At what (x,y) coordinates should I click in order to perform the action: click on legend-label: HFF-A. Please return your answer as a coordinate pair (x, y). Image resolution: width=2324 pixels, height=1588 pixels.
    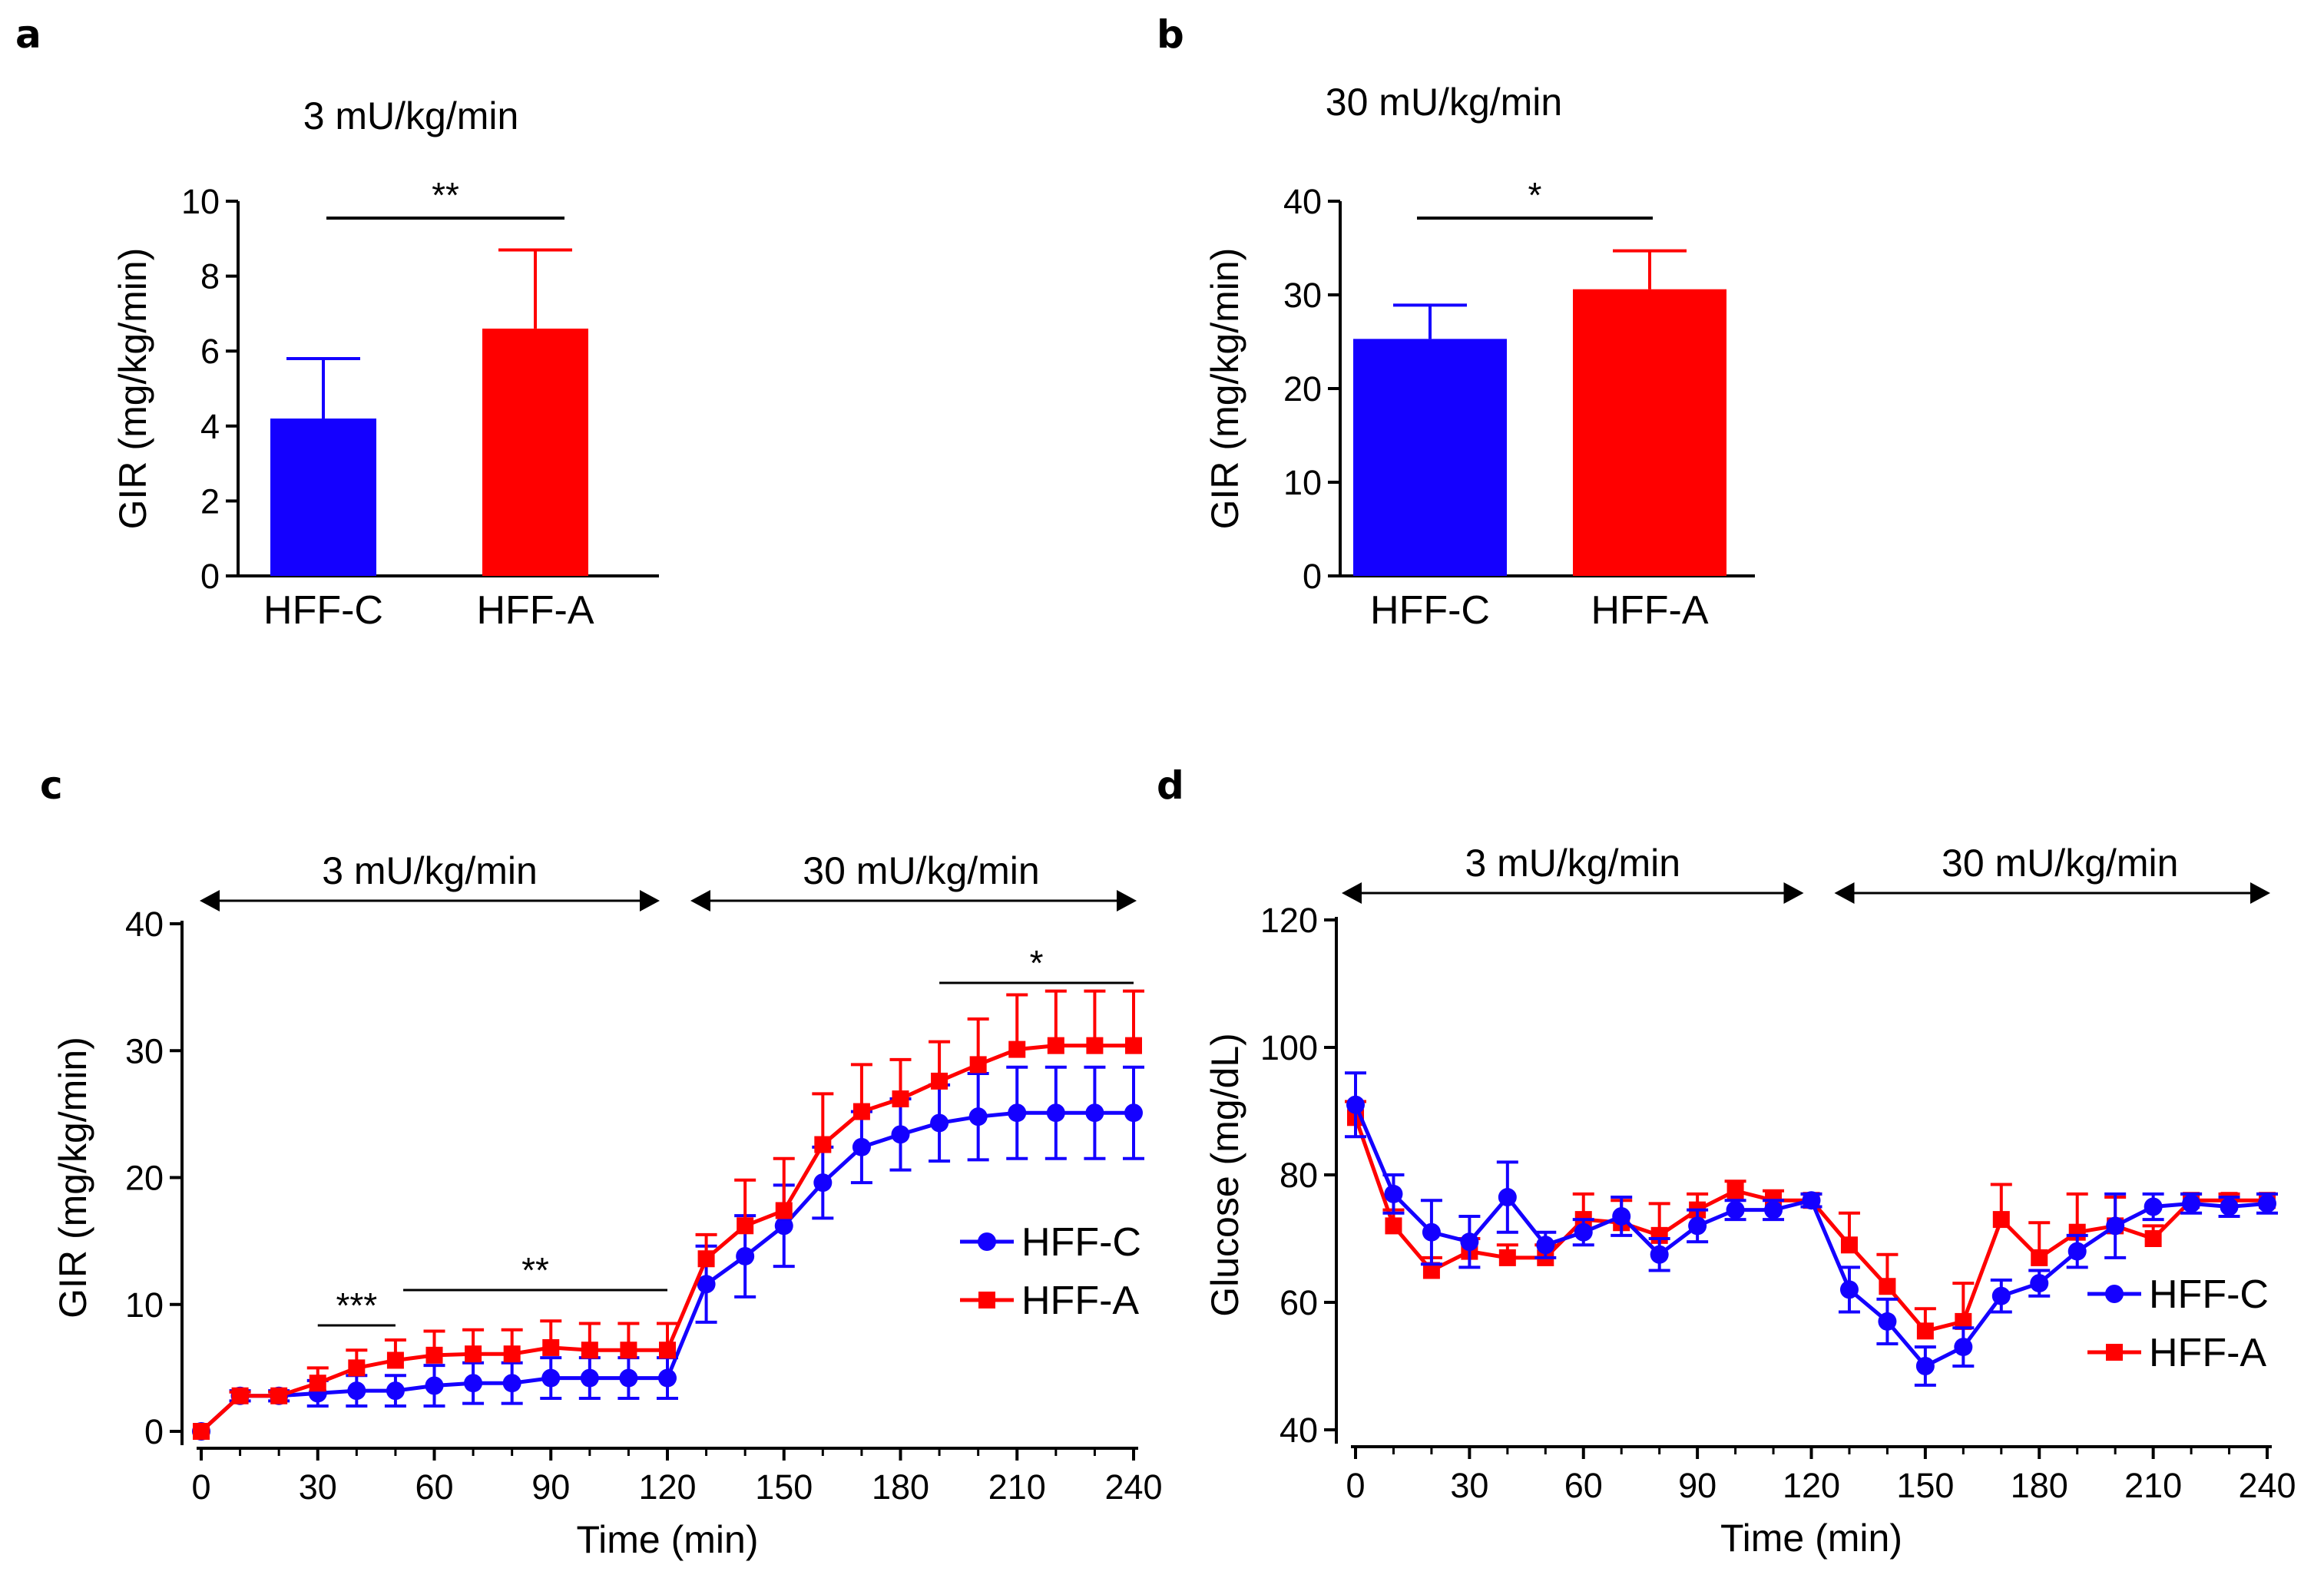
    Looking at the image, I should click on (1080, 1301).